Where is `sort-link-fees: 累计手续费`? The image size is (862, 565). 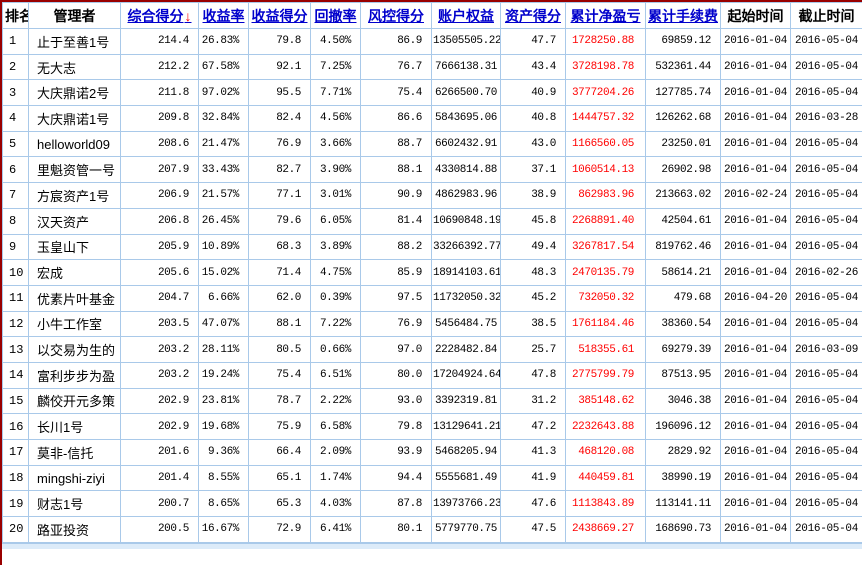 sort-link-fees: 累计手续费 is located at coordinates (683, 15).